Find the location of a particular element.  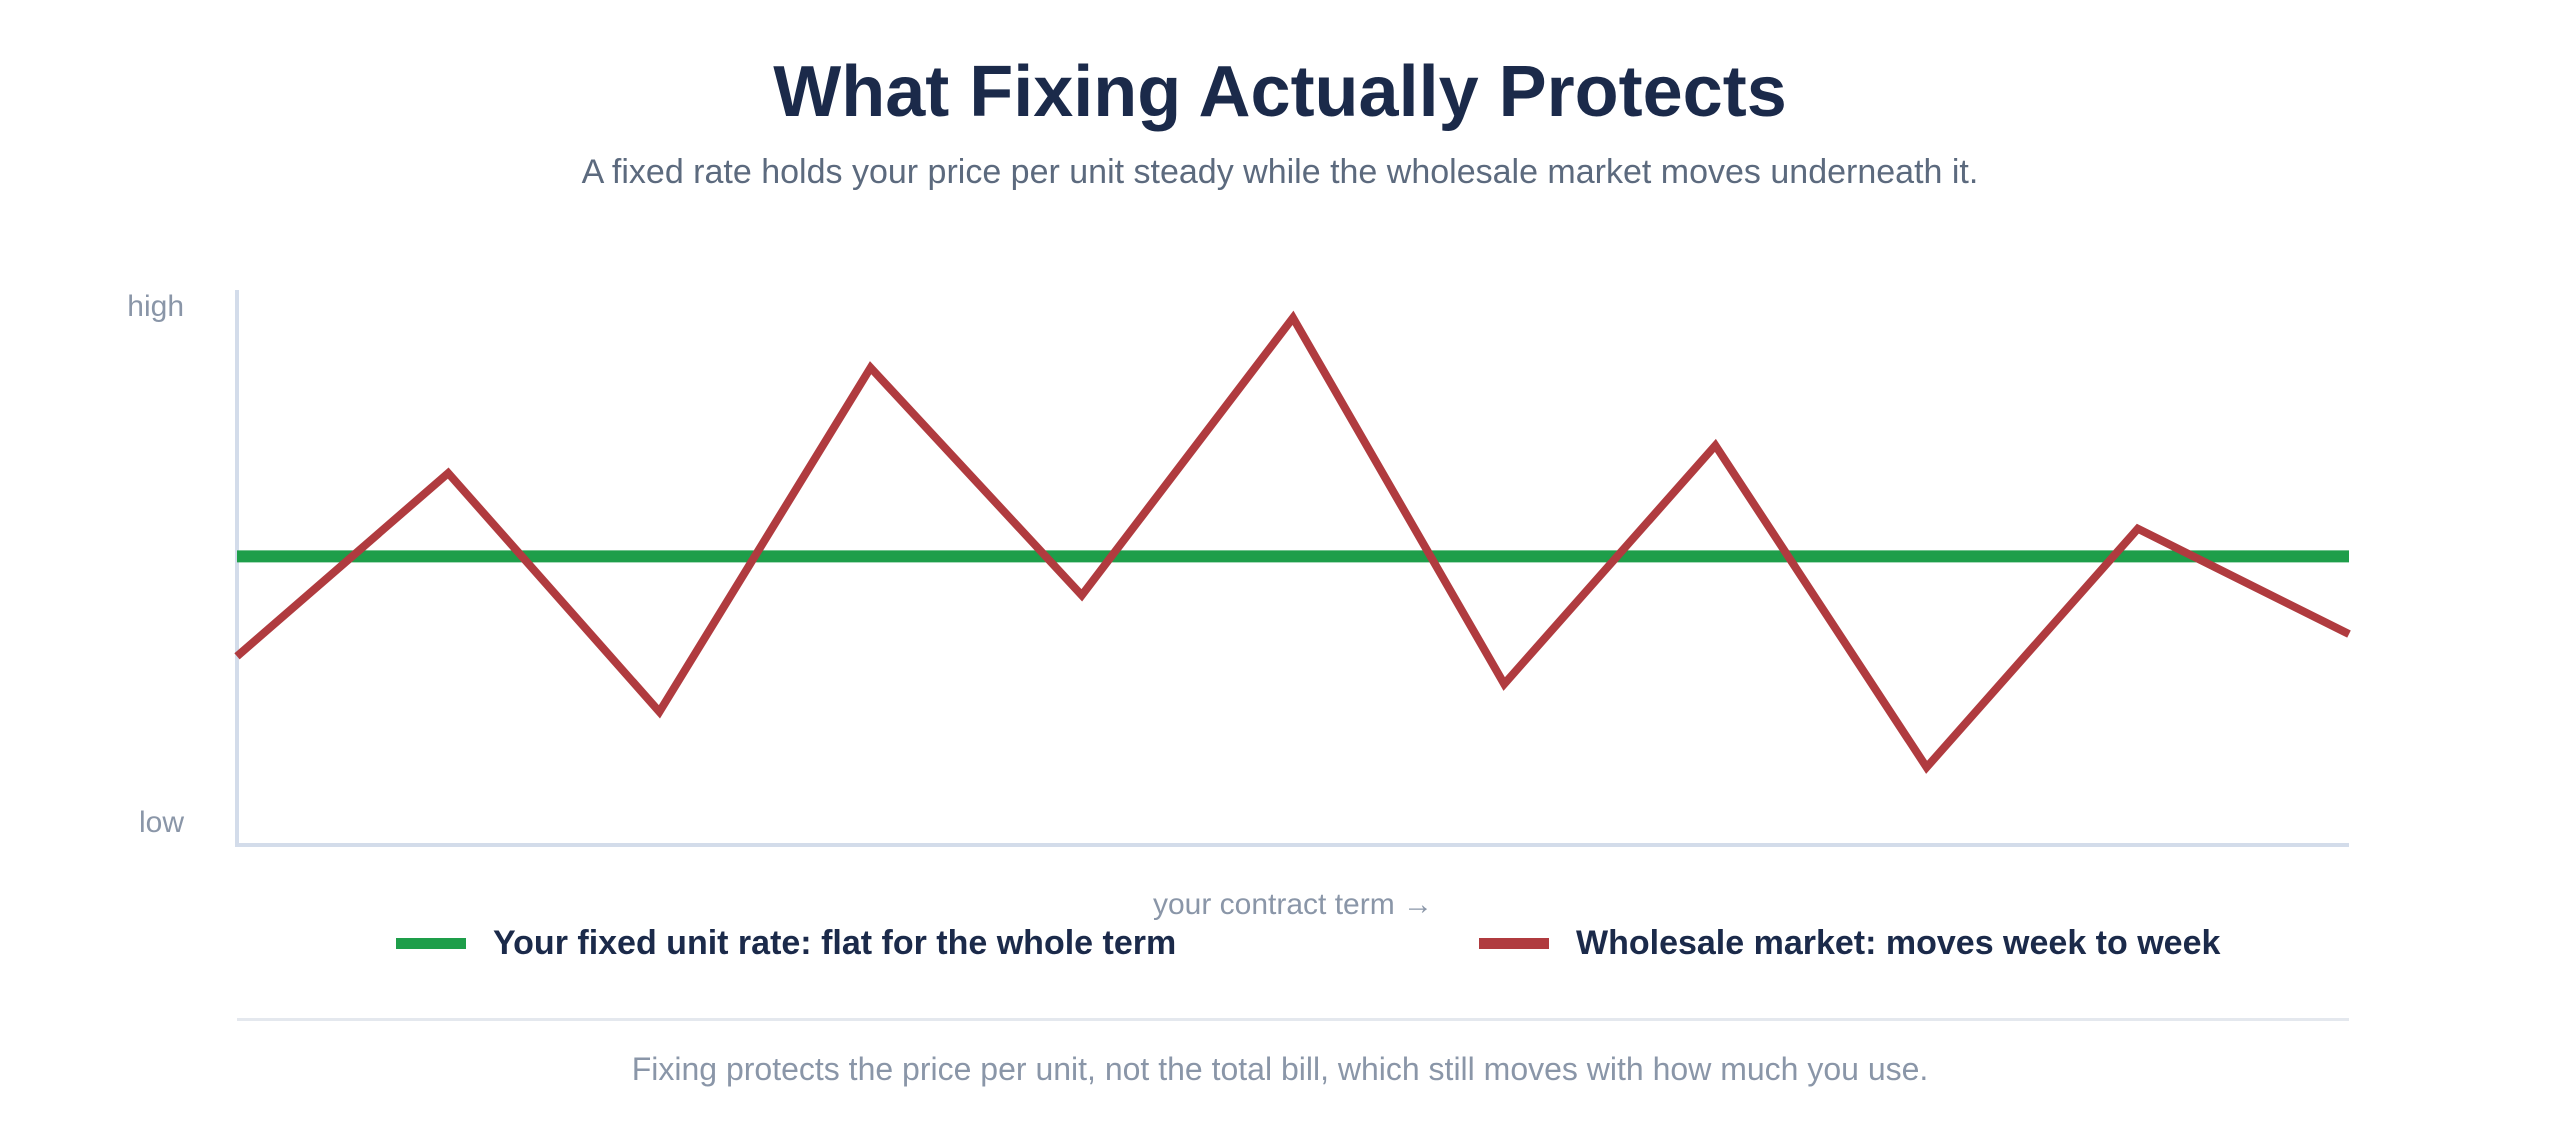

legend-swatch-wholesale is located at coordinates (1514, 943).